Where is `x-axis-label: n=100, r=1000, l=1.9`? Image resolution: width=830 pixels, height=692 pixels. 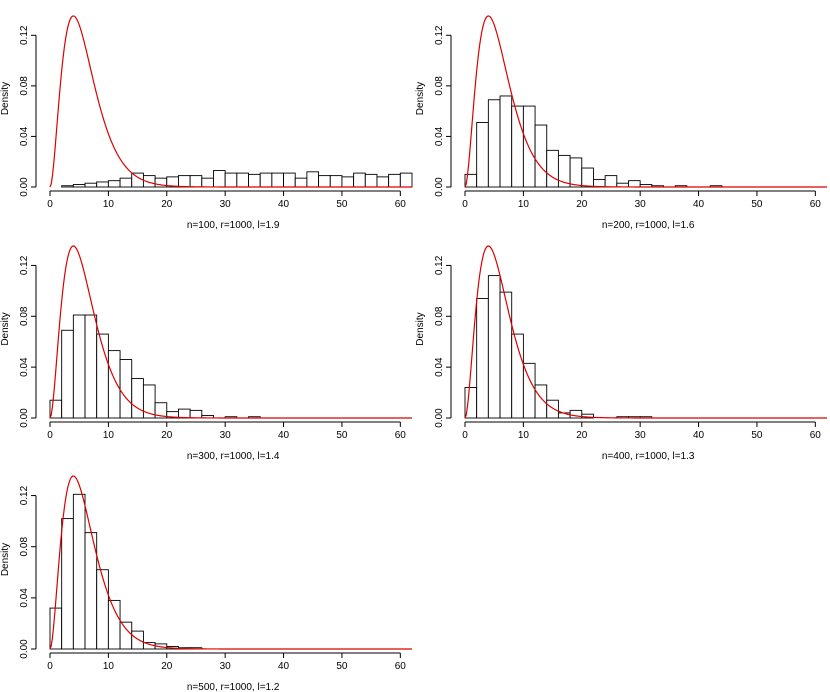
x-axis-label: n=100, r=1000, l=1.9 is located at coordinates (233, 225).